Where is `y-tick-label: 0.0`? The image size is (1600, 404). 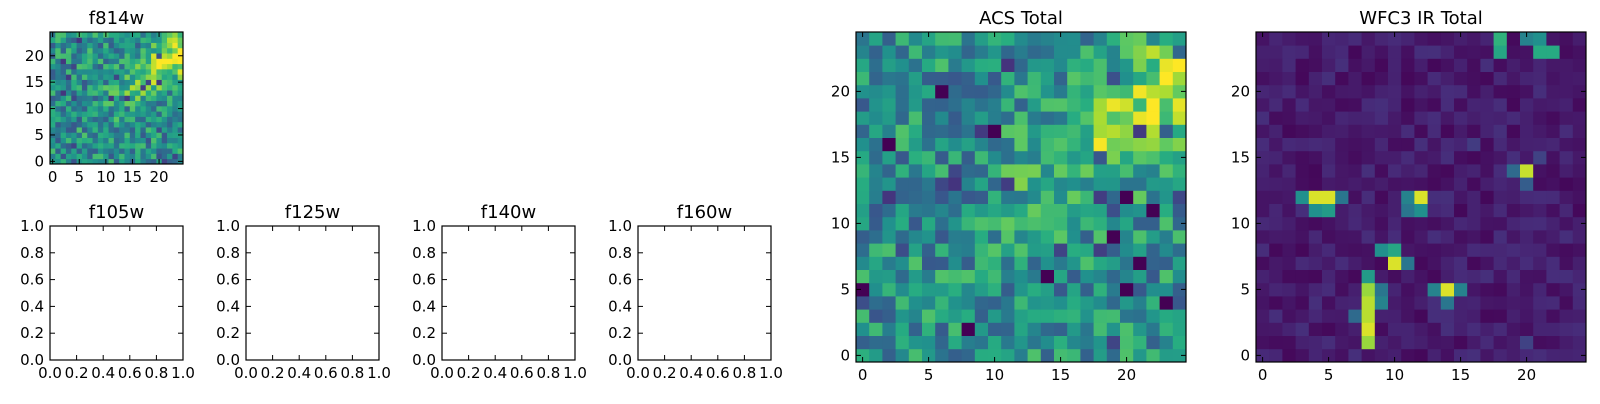 y-tick-label: 0.0 is located at coordinates (32, 360).